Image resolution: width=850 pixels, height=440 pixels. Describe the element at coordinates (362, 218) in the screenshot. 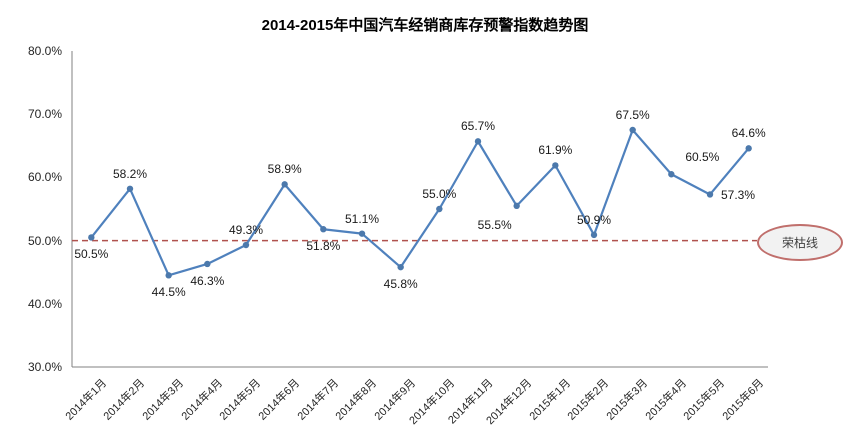

I see `data-point-value-label: 51.1%` at that location.